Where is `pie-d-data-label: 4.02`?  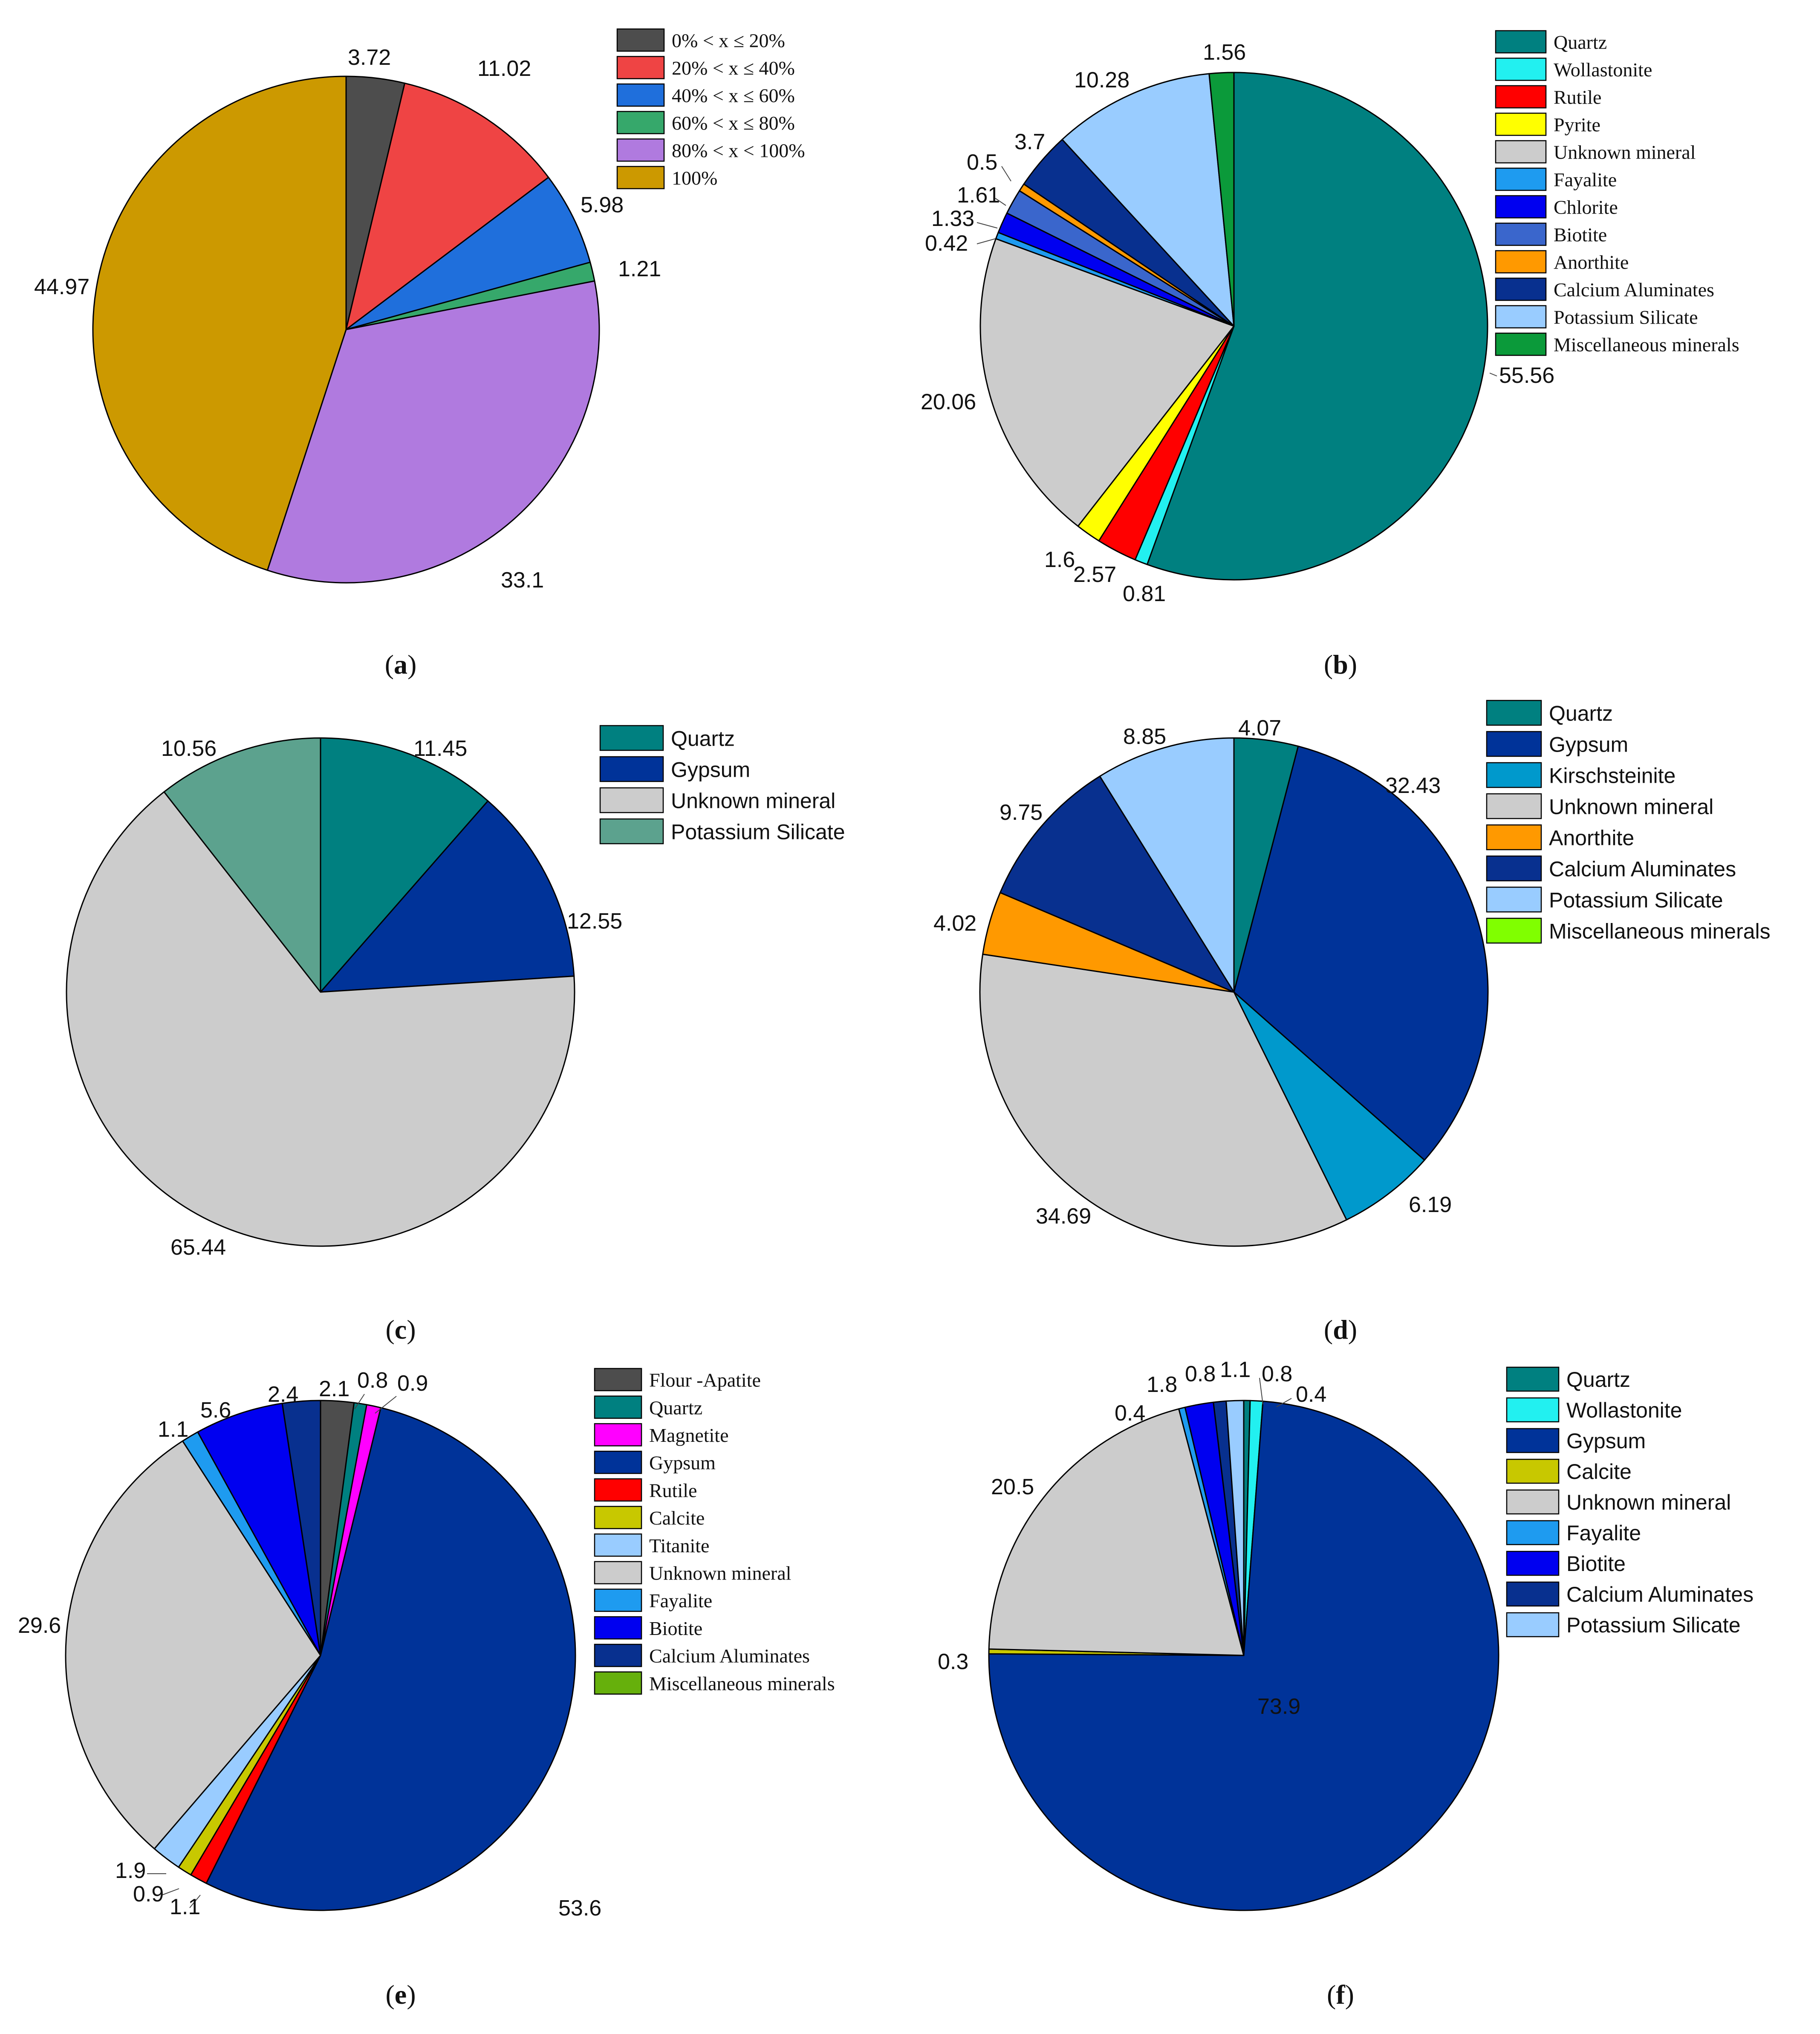 pie-d-data-label: 4.02 is located at coordinates (954, 923).